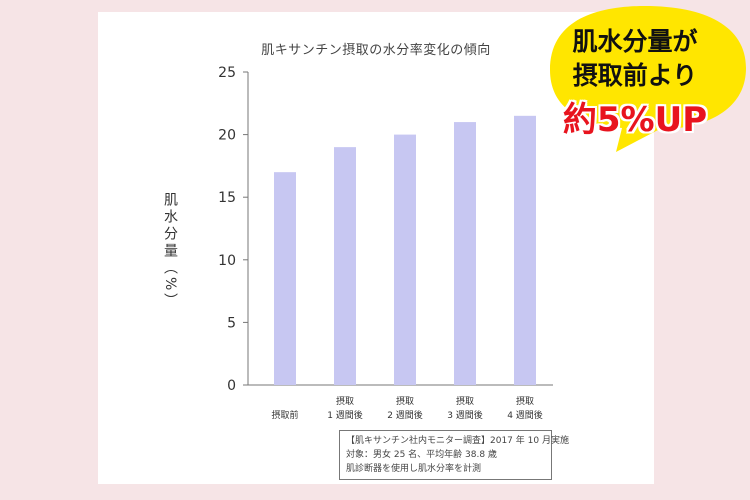 The image size is (750, 500). I want to click on y-tick-label: 0, so click(231, 386).